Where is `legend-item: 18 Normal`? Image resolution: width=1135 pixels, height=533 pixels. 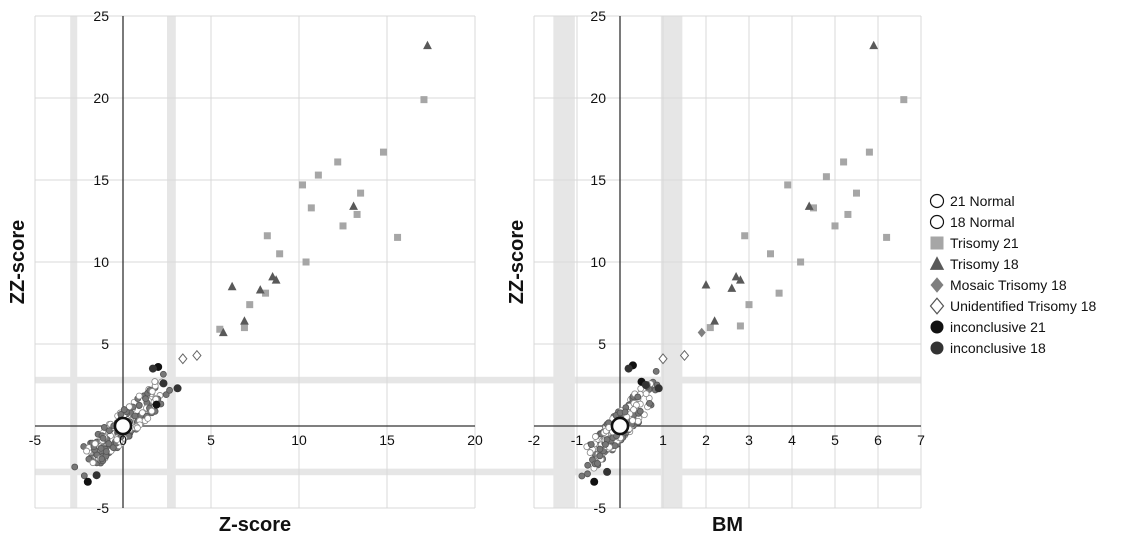
legend-item: 18 Normal is located at coordinates (1030, 221).